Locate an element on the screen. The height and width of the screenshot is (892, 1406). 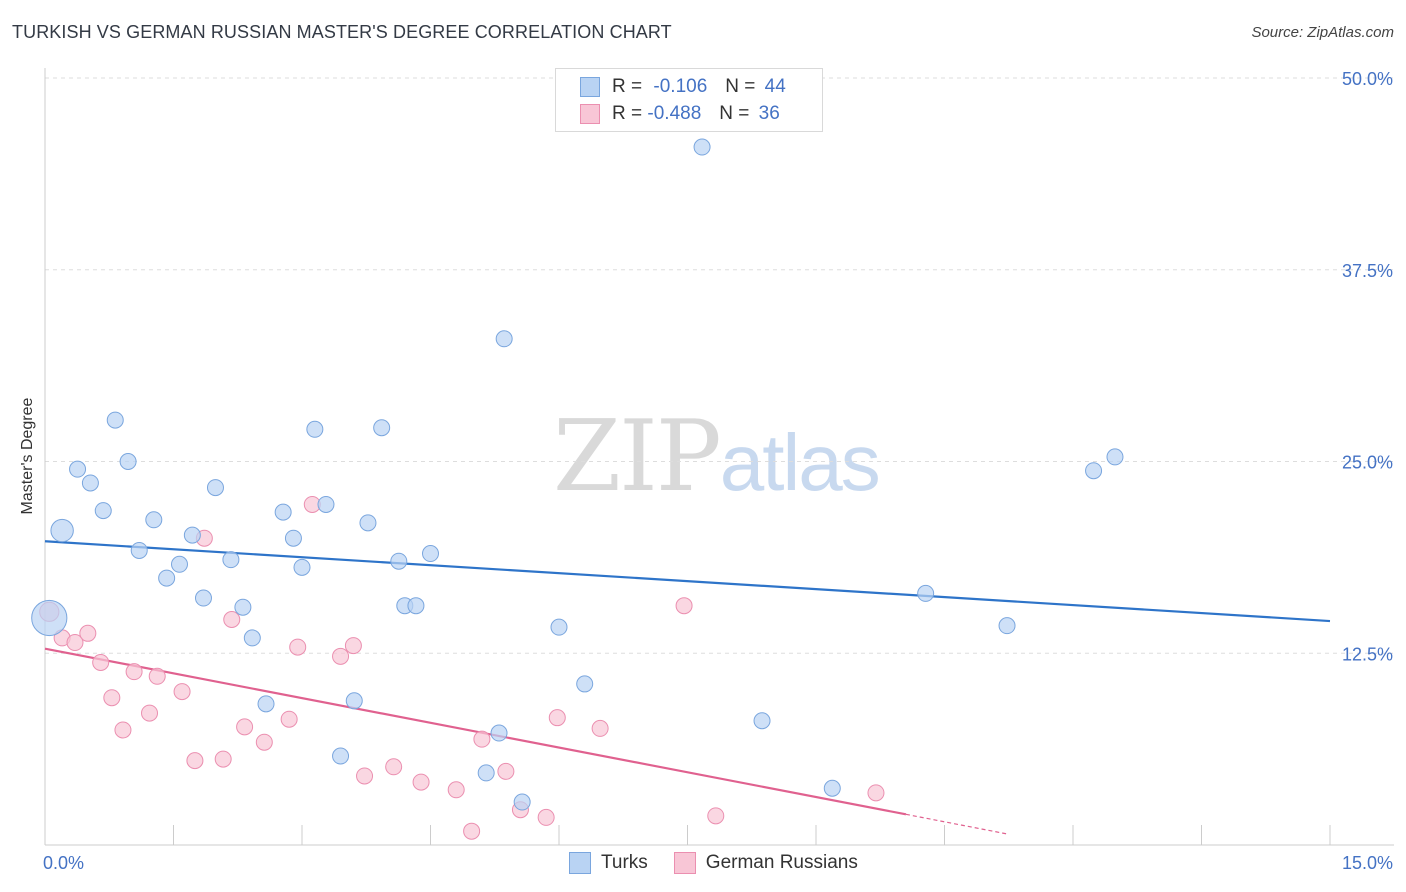
german-russians-trend-extension is located at coordinates (957, 824).